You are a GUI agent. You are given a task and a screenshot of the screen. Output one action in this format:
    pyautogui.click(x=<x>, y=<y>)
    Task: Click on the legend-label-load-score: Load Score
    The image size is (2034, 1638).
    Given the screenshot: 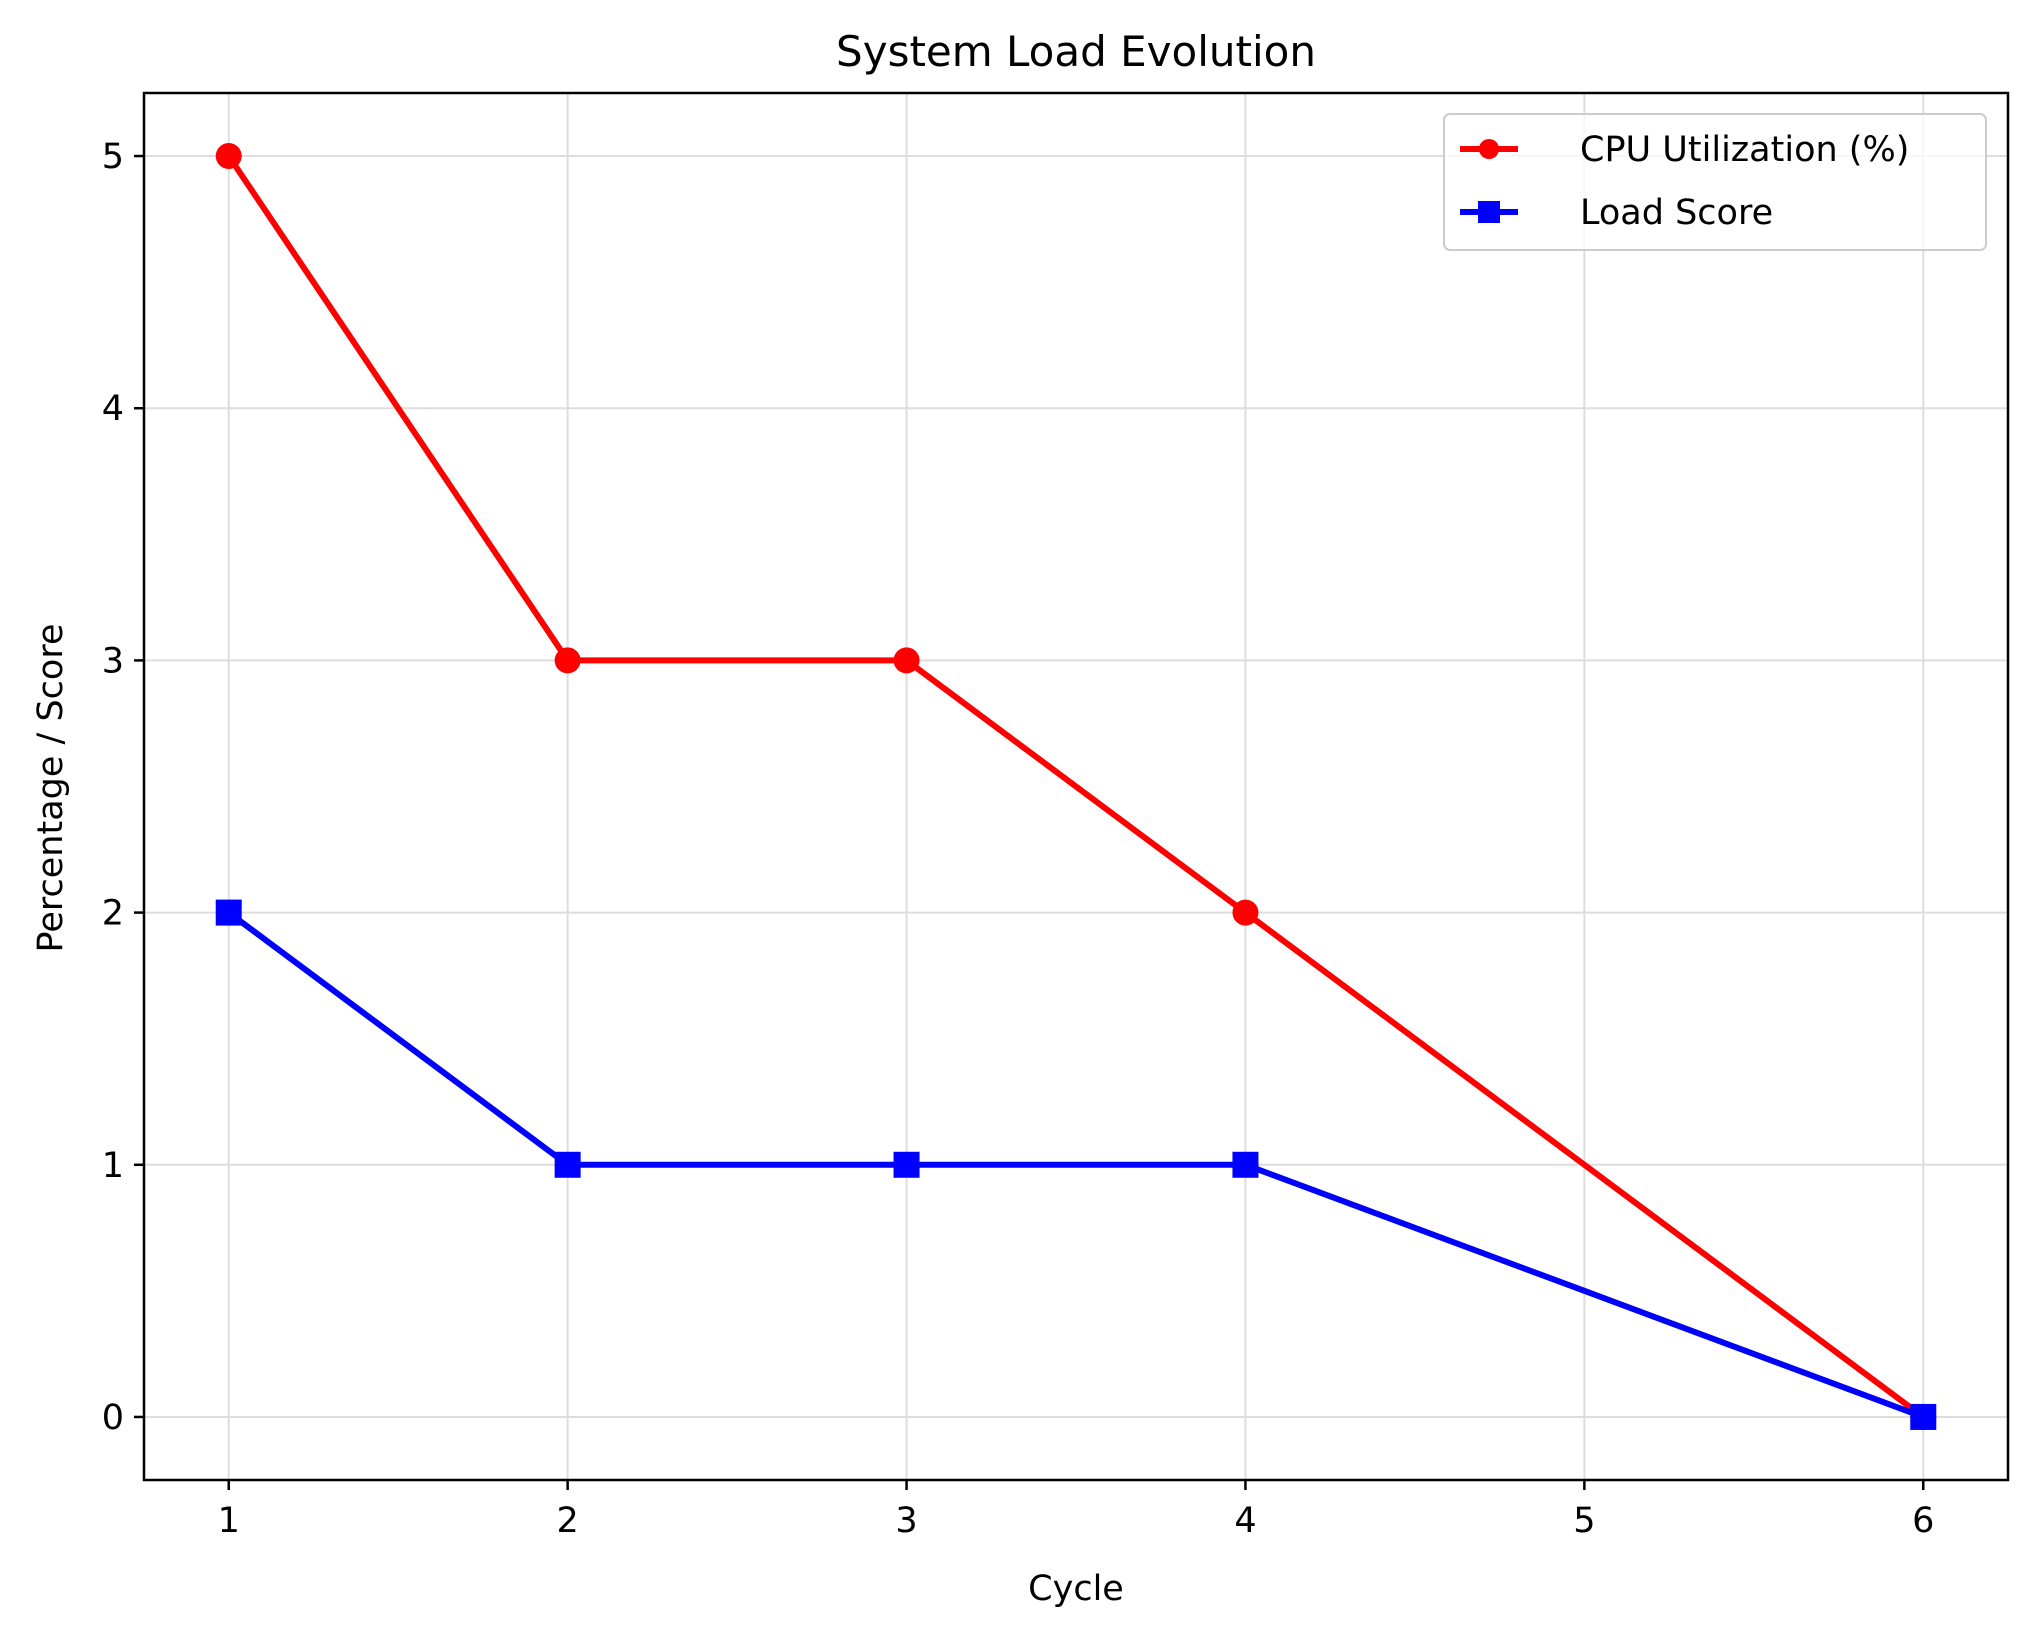 What is the action you would take?
    pyautogui.click(x=1676, y=213)
    